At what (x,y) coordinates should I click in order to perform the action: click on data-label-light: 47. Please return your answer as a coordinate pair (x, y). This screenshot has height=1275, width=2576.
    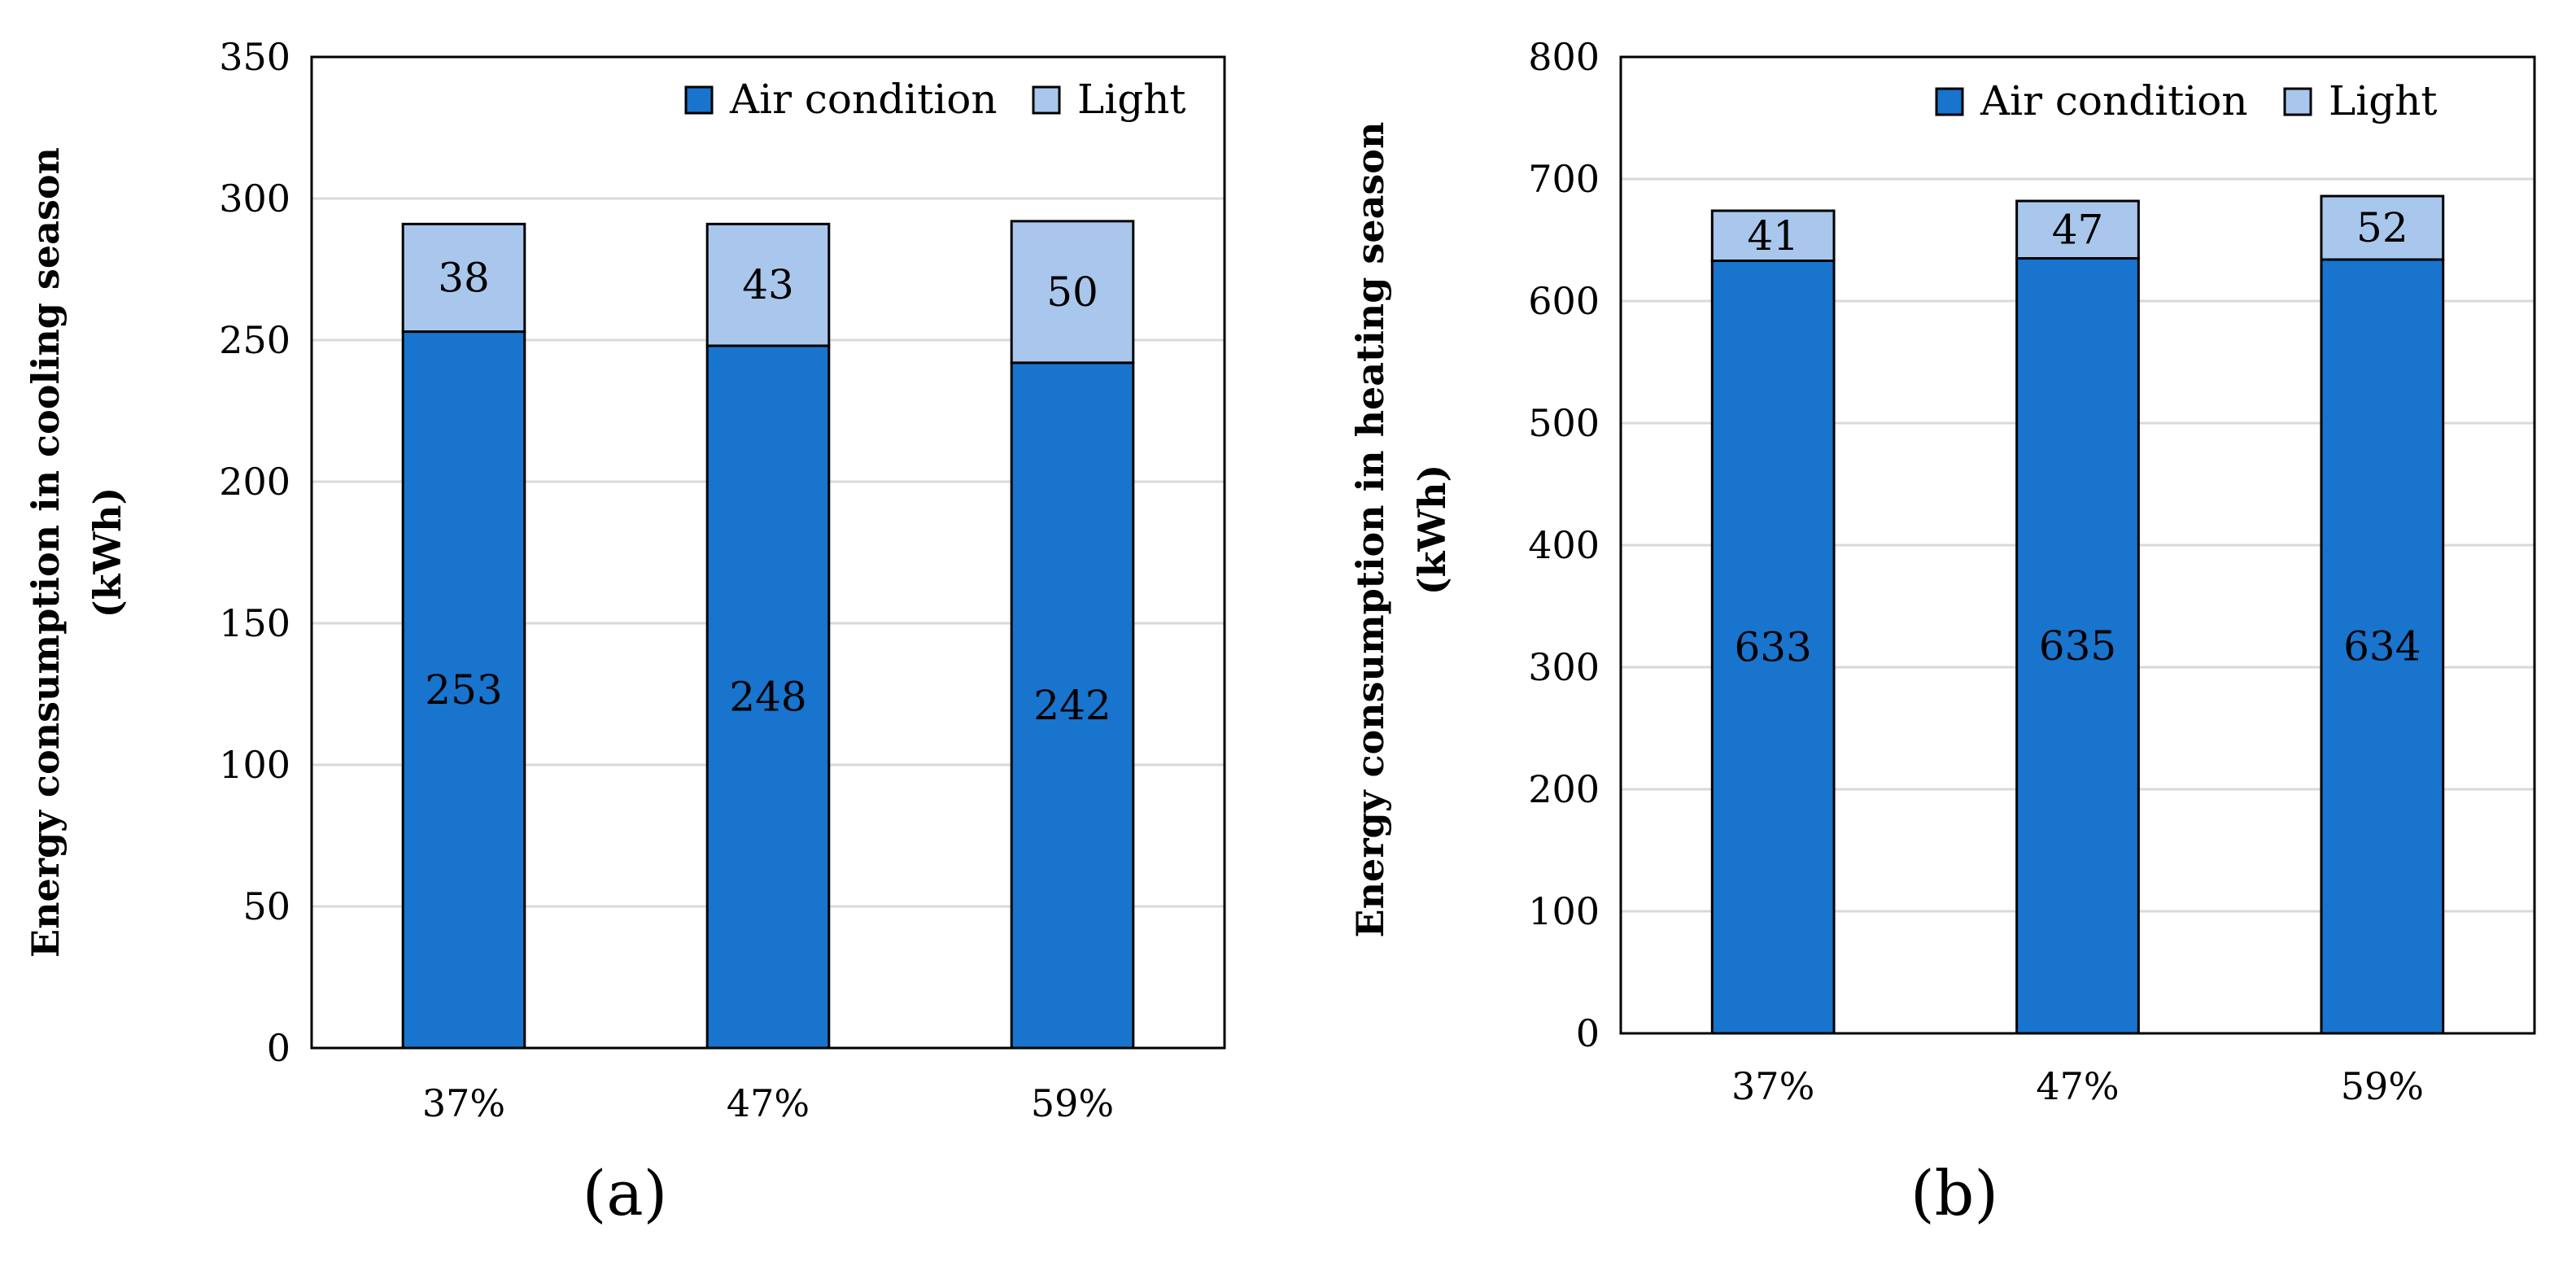
    Looking at the image, I should click on (2078, 229).